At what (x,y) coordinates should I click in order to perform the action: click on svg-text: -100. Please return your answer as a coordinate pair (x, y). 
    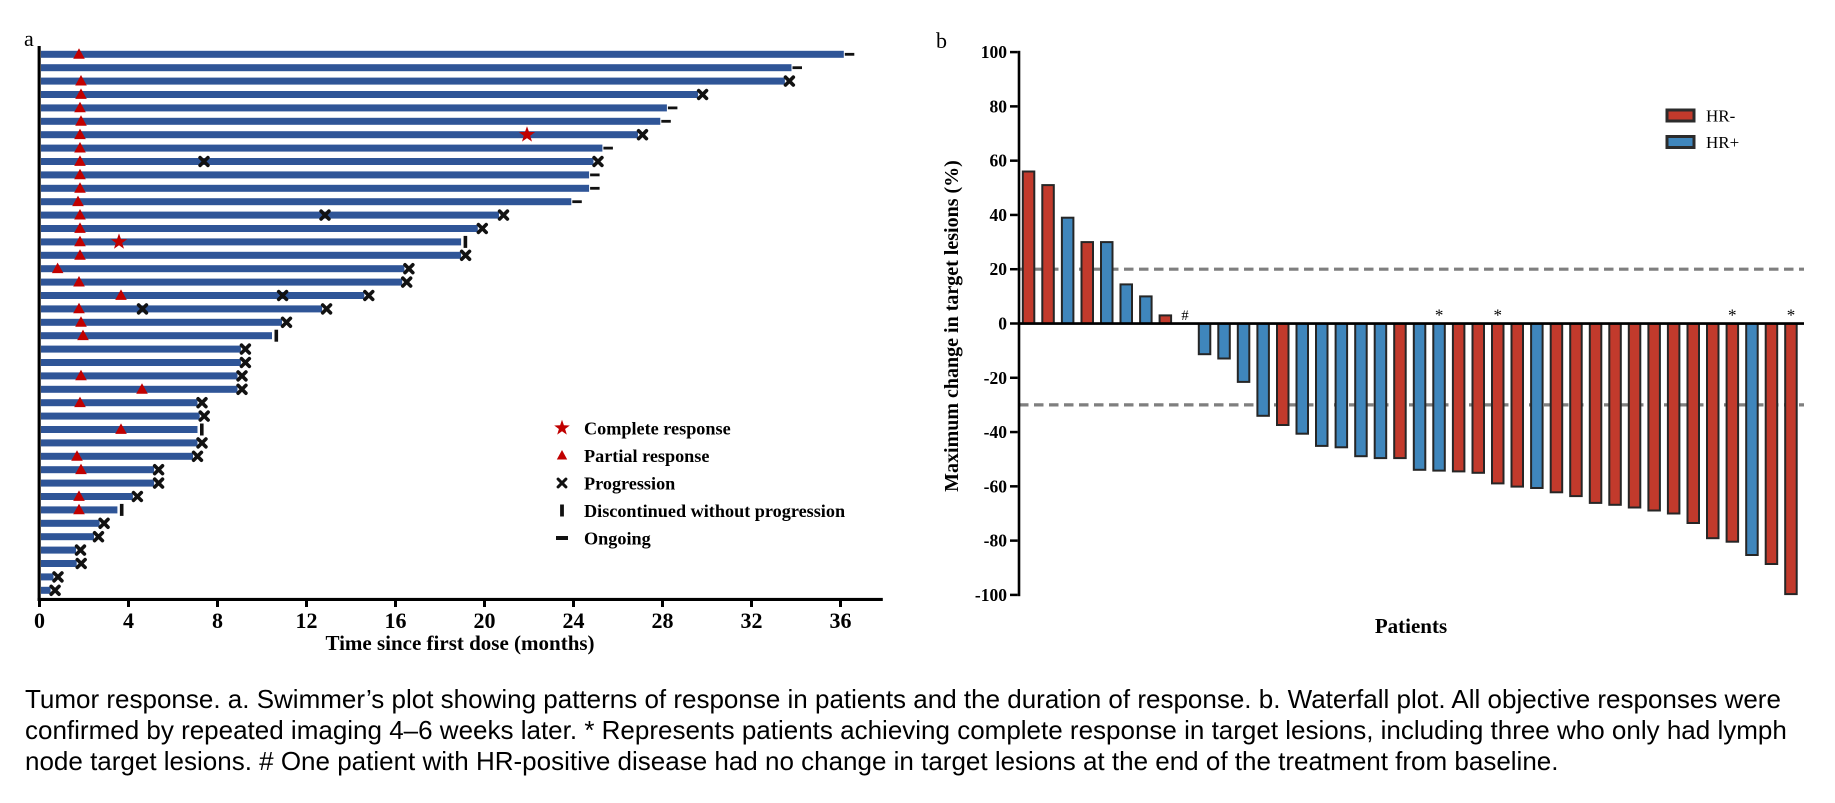
    Looking at the image, I should click on (991, 595).